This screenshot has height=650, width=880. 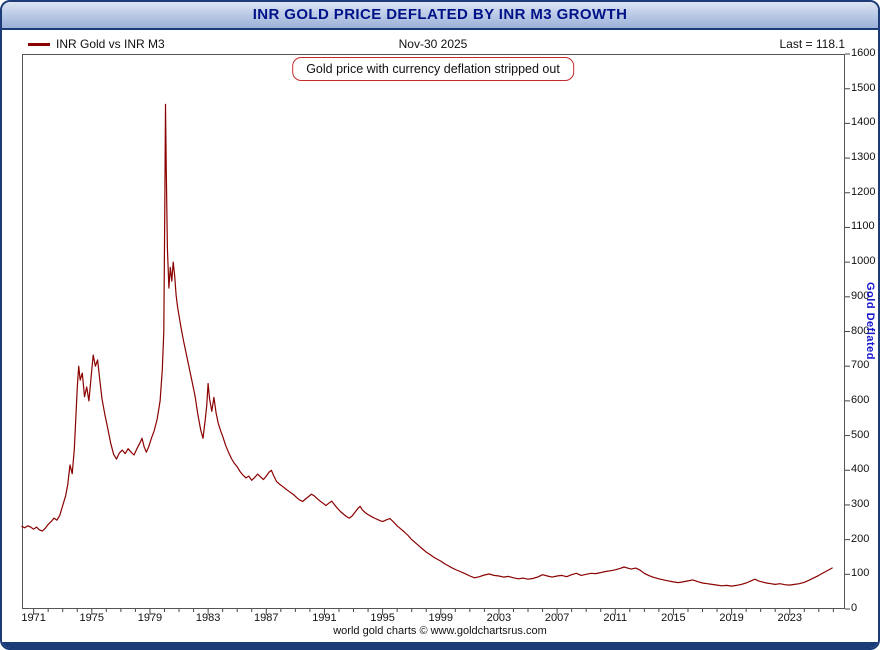 I want to click on y-tick-label: 1300, so click(x=863, y=157).